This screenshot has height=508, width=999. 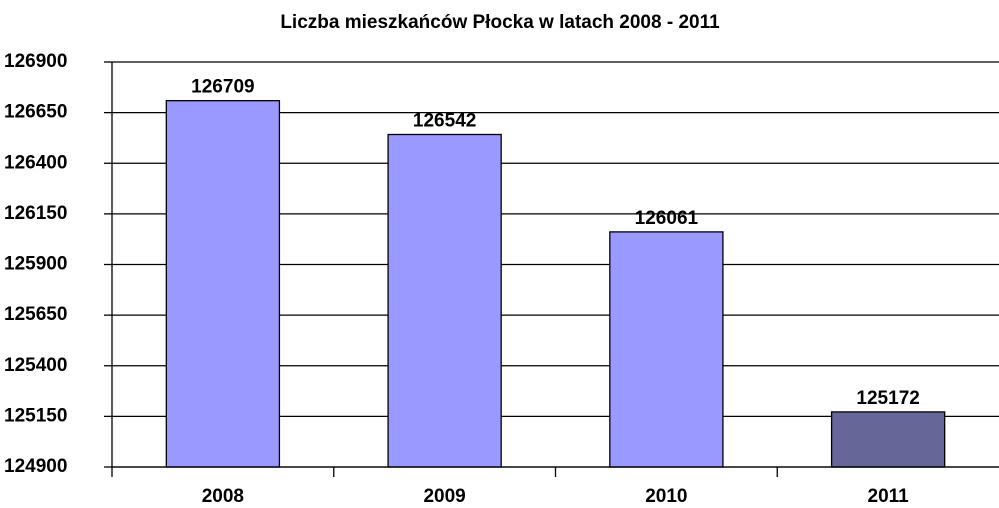 I want to click on data-label: 125172, so click(x=887, y=398).